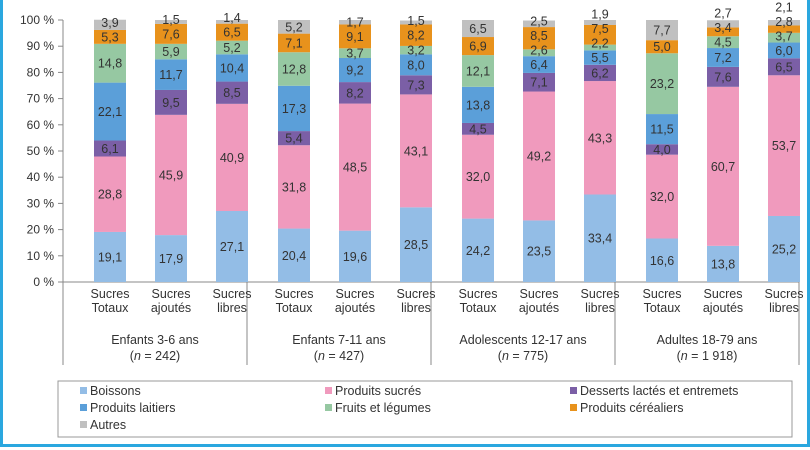 The height and width of the screenshot is (450, 810). What do you see at coordinates (707, 356) in the screenshot?
I see `group-n-label: (n = 1 918)` at bounding box center [707, 356].